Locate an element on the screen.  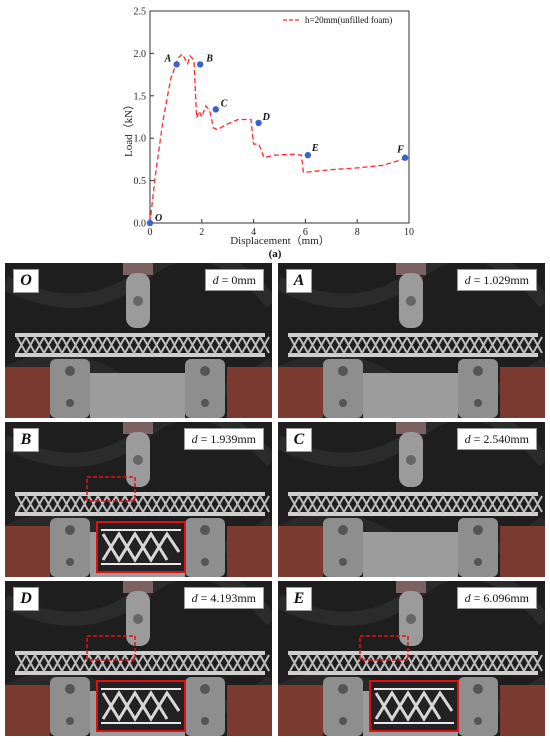
series-line is located at coordinates (277, 138).